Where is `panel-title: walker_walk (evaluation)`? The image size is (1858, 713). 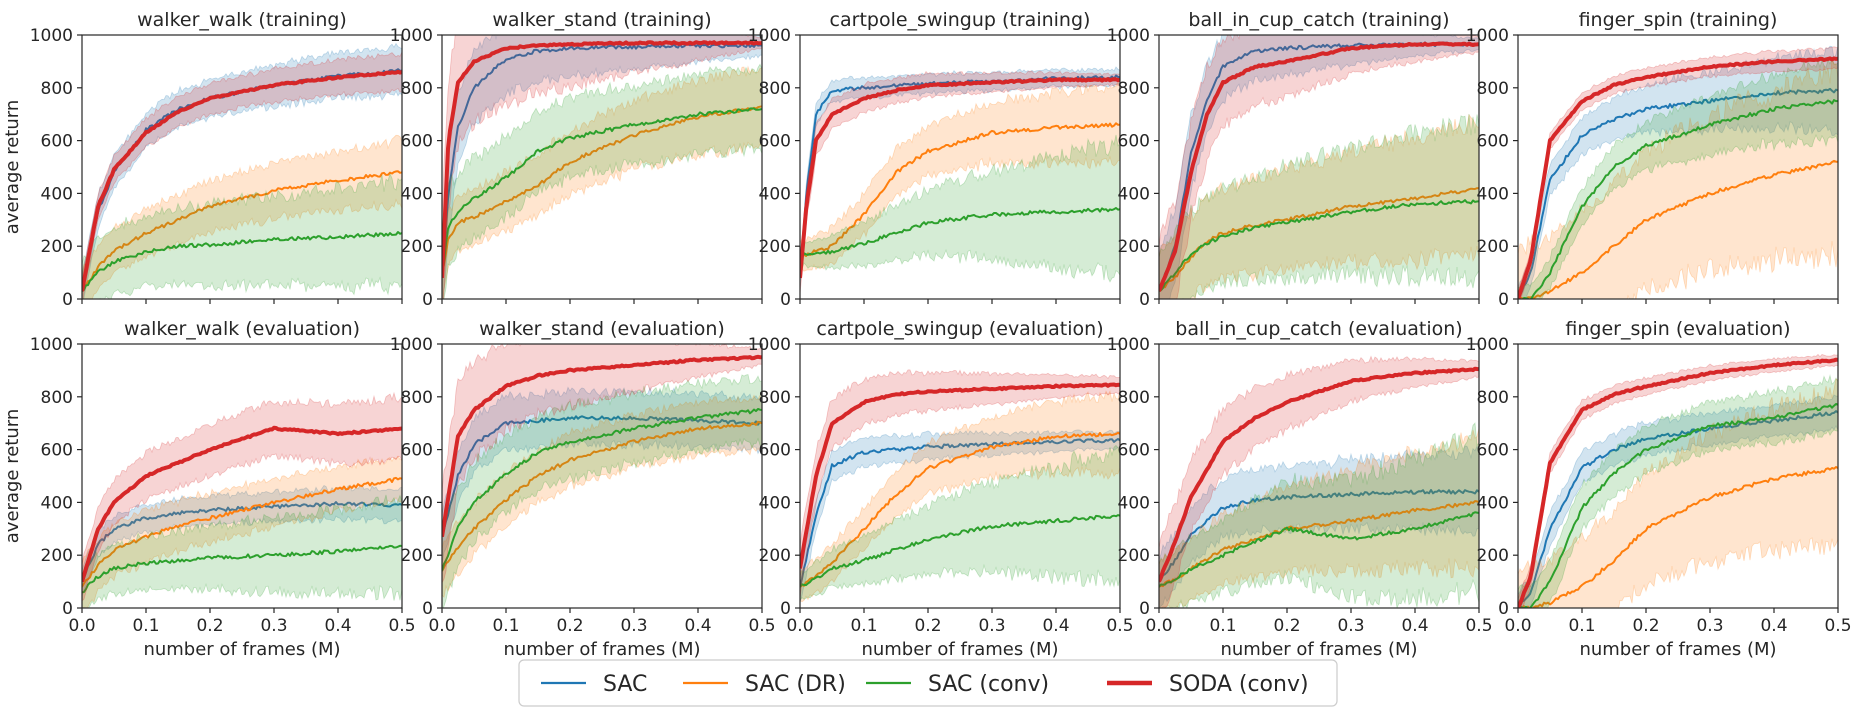 panel-title: walker_walk (evaluation) is located at coordinates (242, 329).